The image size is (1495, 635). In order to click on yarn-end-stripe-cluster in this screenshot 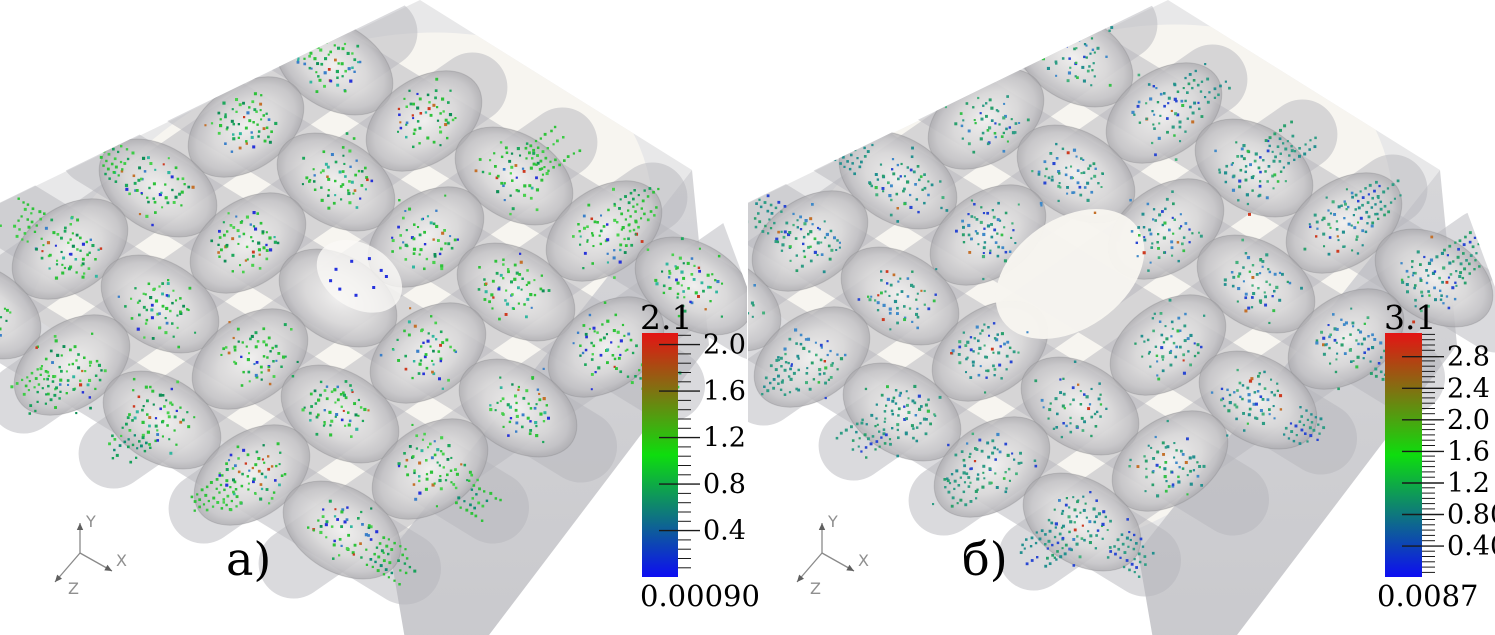, I will do `click(636, 209)`.